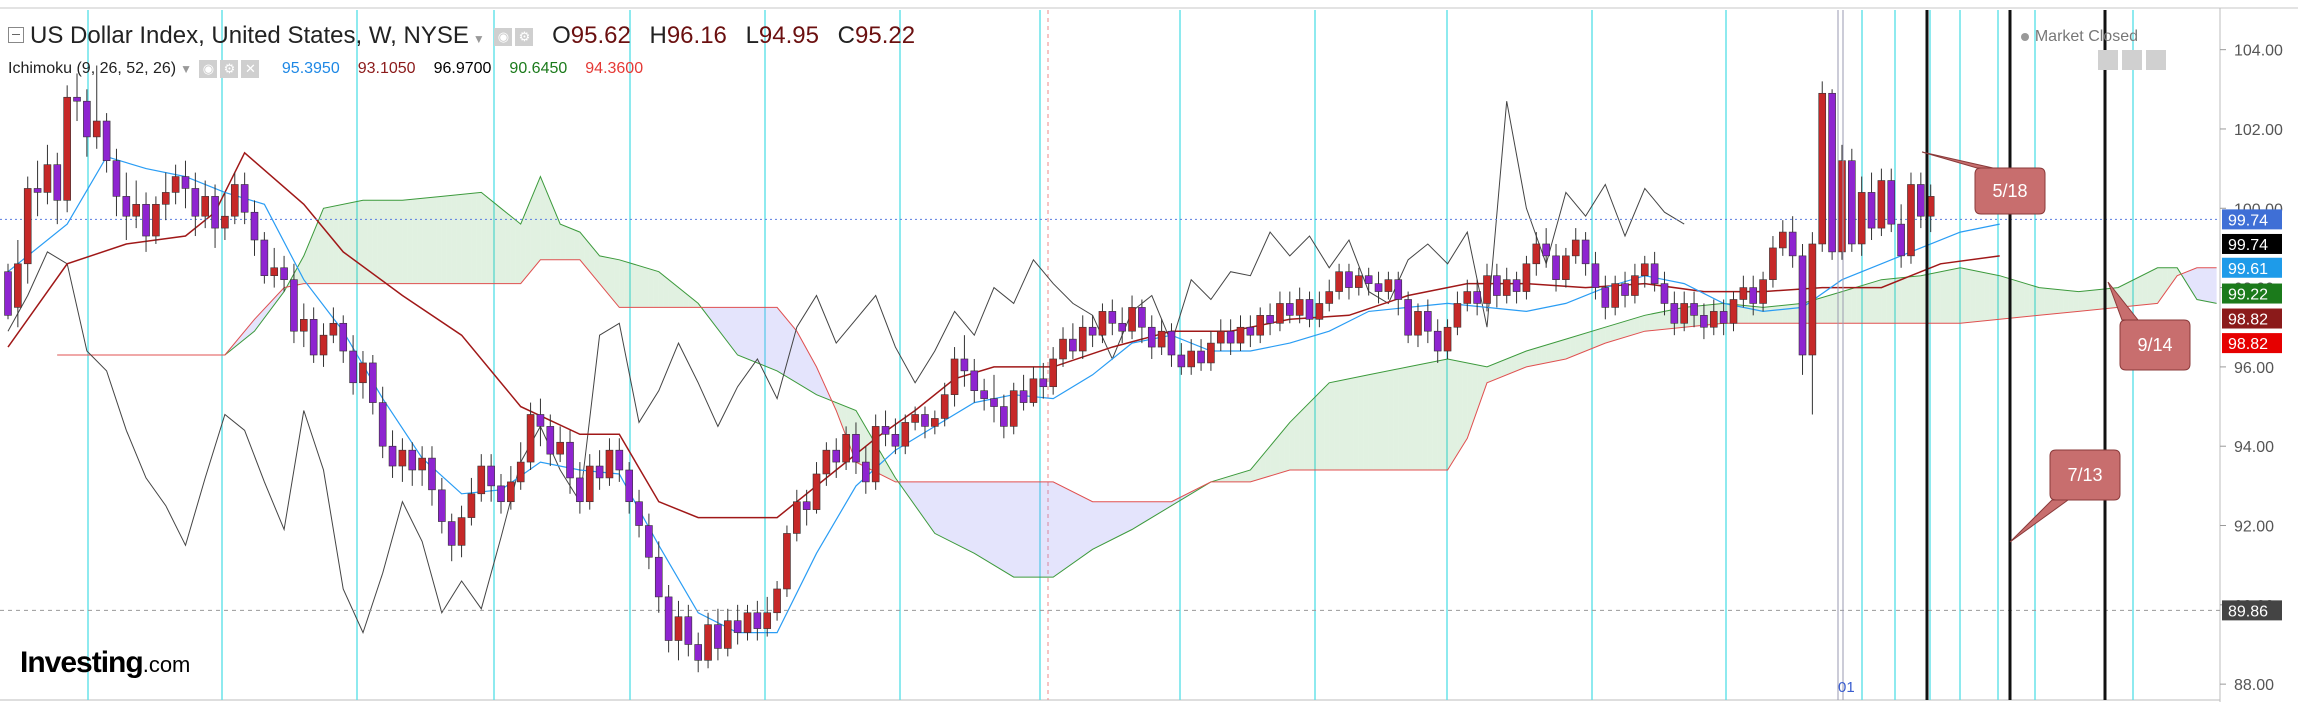 This screenshot has height=702, width=2298. What do you see at coordinates (16, 34) in the screenshot?
I see `collapse-icon` at bounding box center [16, 34].